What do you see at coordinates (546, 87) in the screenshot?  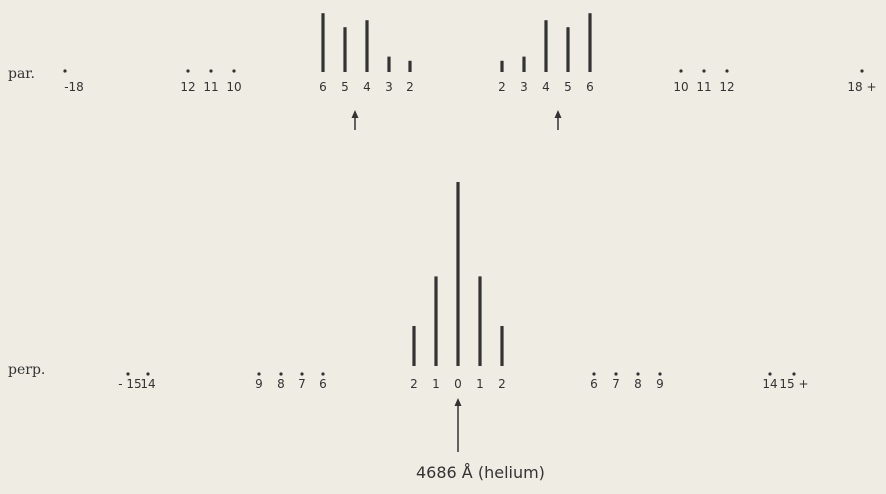 I see `par-label-11: 4` at bounding box center [546, 87].